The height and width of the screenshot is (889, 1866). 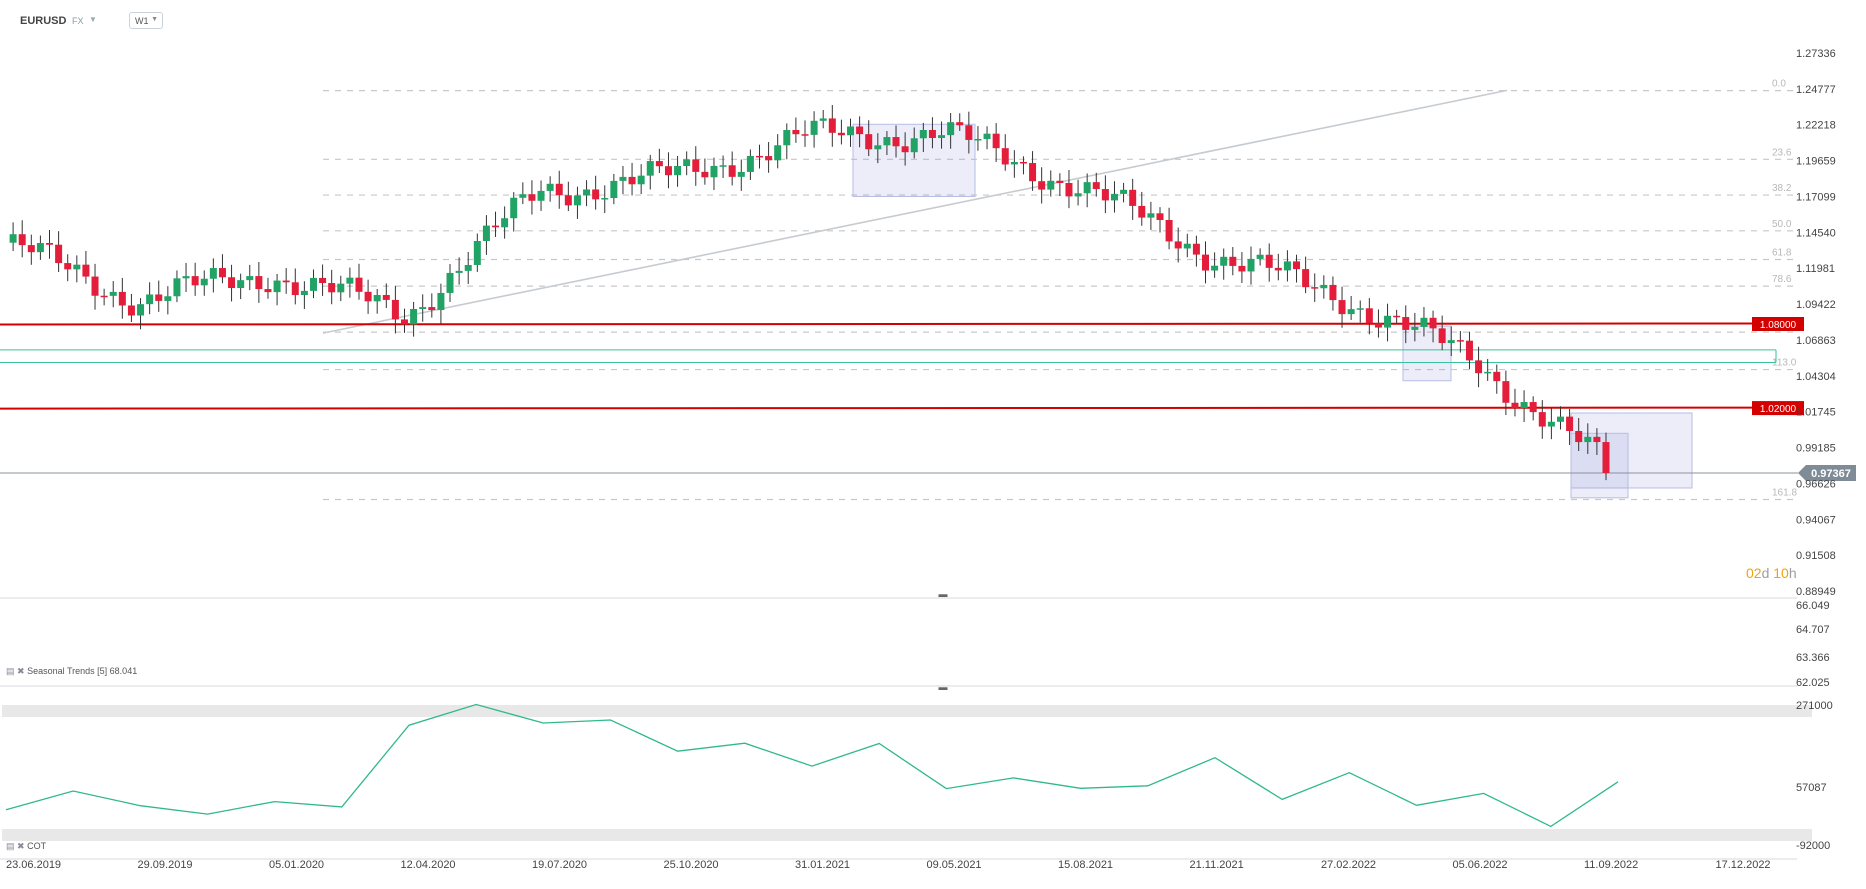 I want to click on rectangle-drawing, so click(x=1599, y=465).